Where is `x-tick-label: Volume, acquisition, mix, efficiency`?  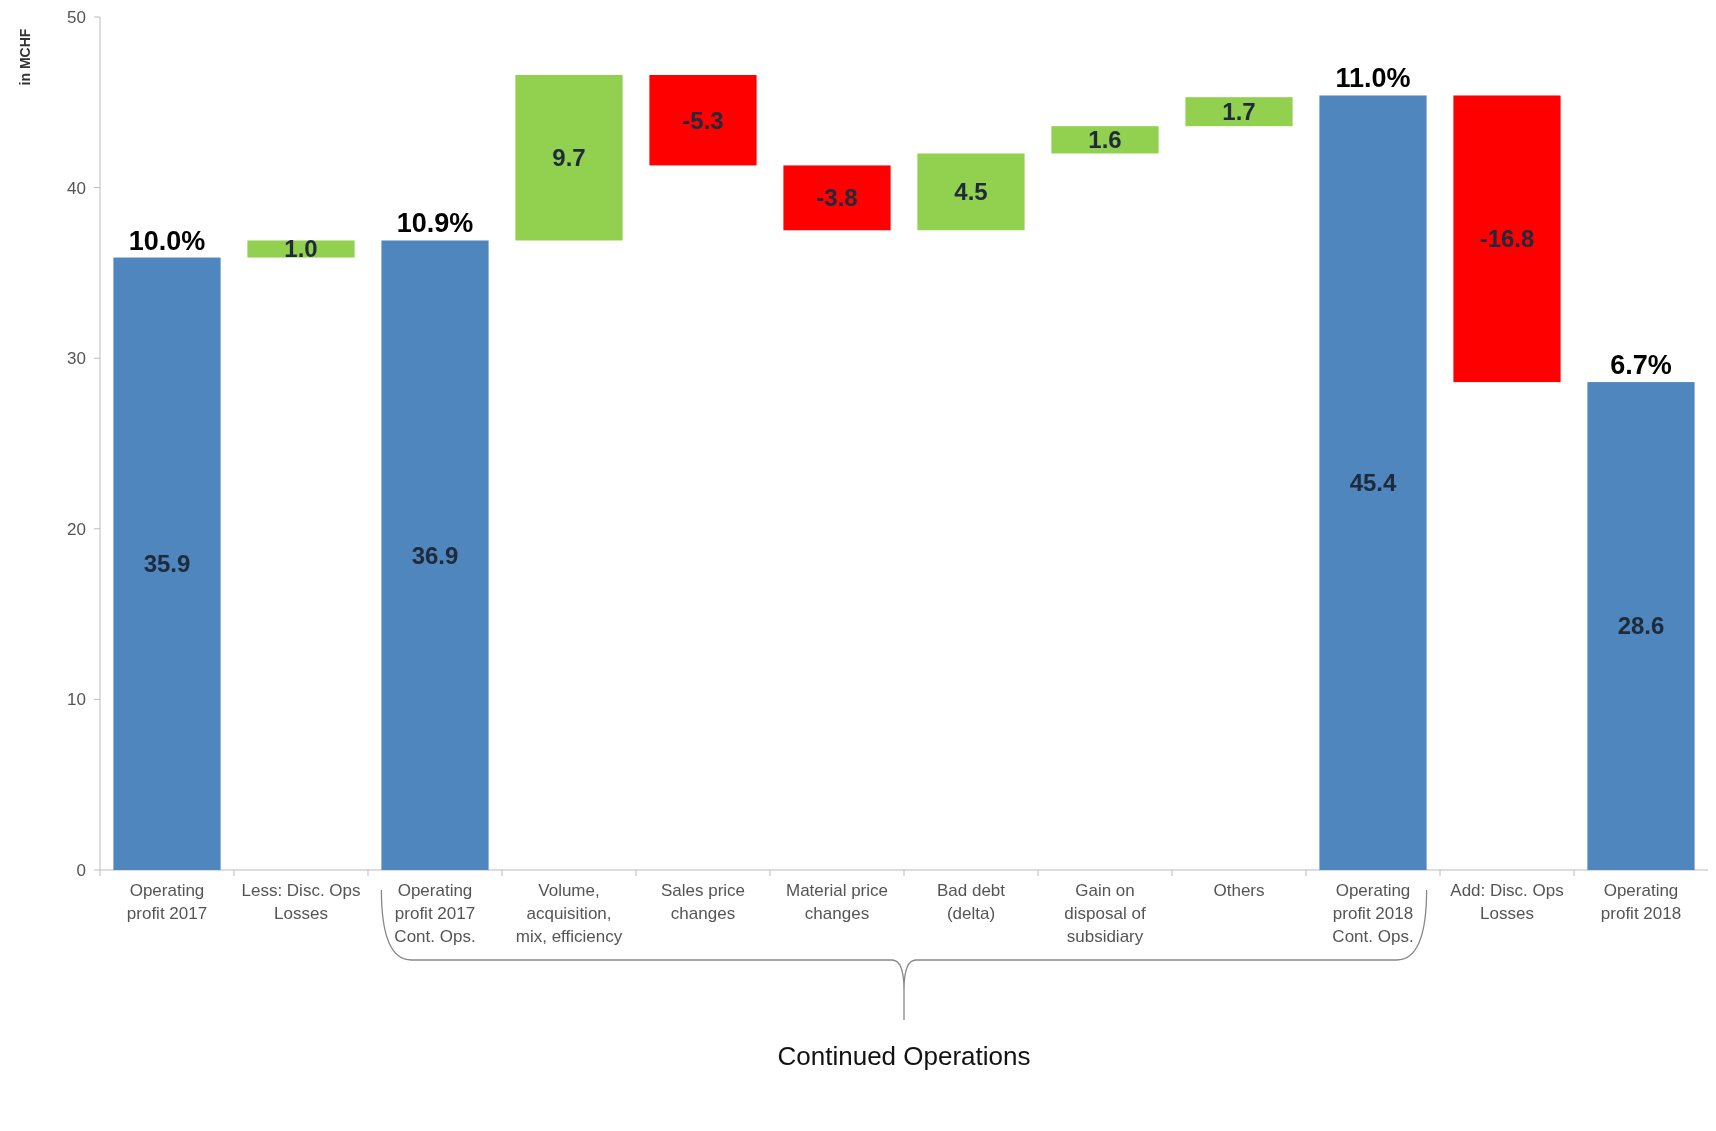 x-tick-label: Volume, acquisition, mix, efficiency is located at coordinates (569, 913).